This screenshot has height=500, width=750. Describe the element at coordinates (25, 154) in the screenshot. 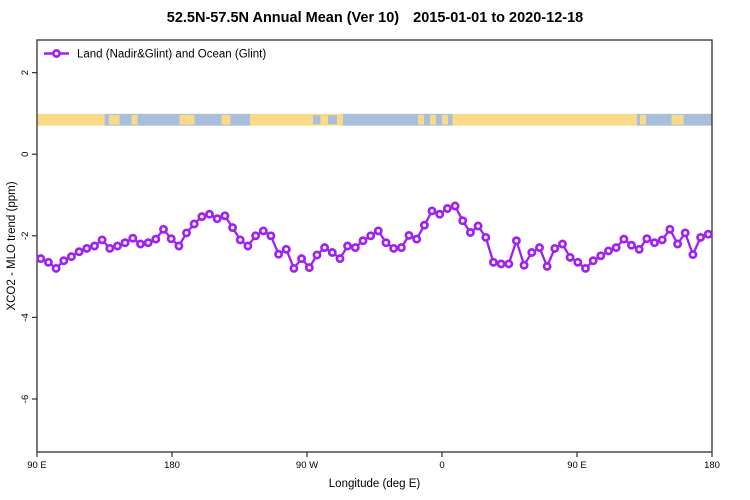

I see `y-tick-label: 0` at that location.